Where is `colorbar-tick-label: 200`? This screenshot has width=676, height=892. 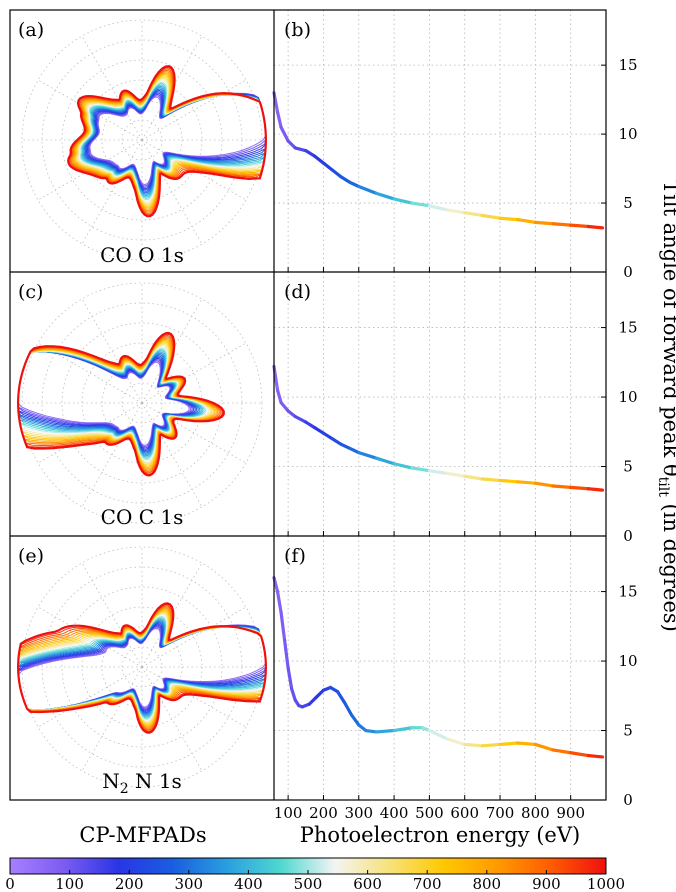
colorbar-tick-label: 200 is located at coordinates (129, 883).